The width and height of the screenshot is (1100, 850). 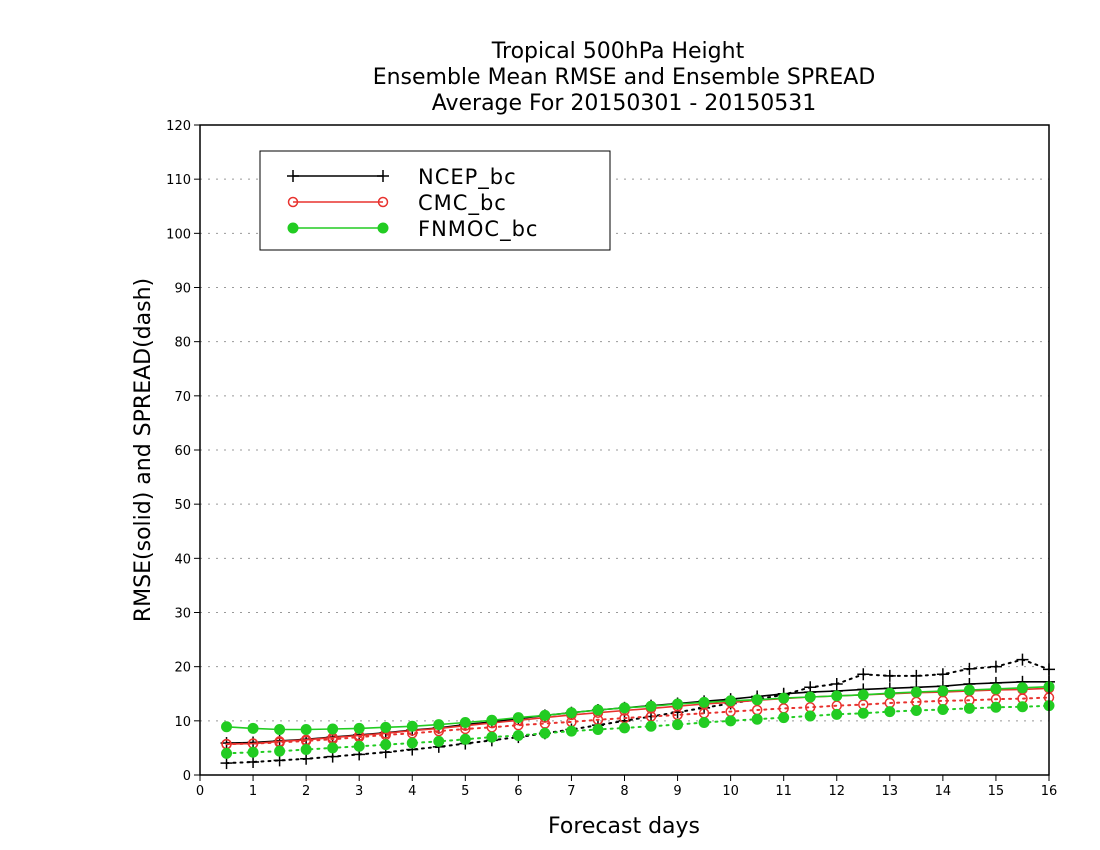 I want to click on y-tick-label: 80, so click(x=182, y=343).